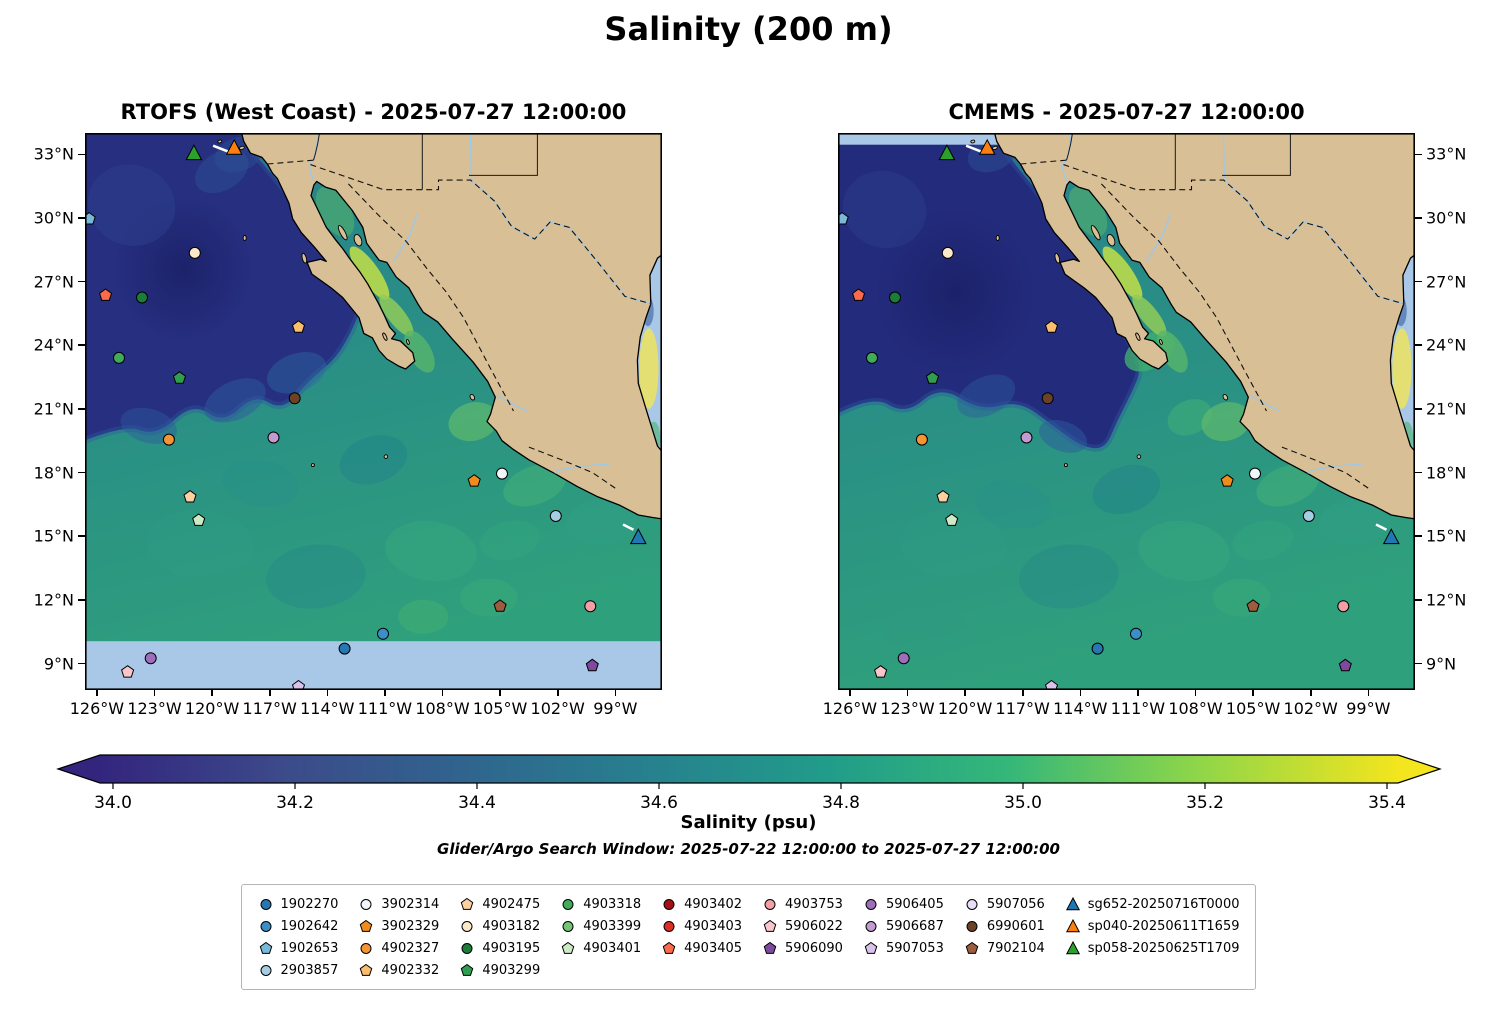 Image resolution: width=1497 pixels, height=1014 pixels. I want to click on legend-label: 4902475, so click(511, 904).